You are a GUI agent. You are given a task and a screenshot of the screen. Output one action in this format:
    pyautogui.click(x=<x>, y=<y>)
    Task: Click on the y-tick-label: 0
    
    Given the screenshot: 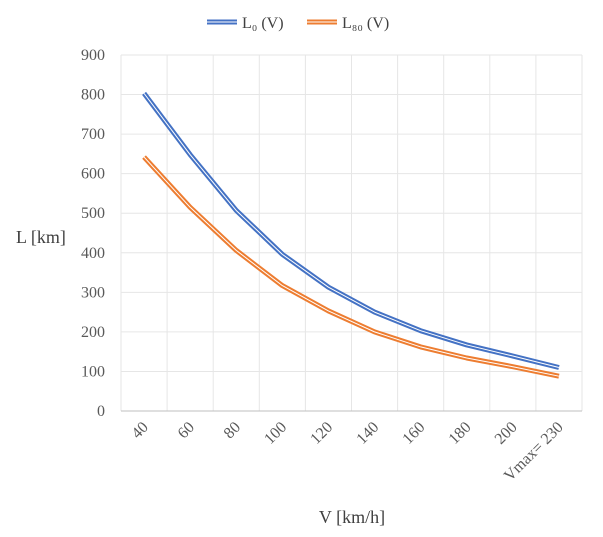 What is the action you would take?
    pyautogui.click(x=101, y=411)
    